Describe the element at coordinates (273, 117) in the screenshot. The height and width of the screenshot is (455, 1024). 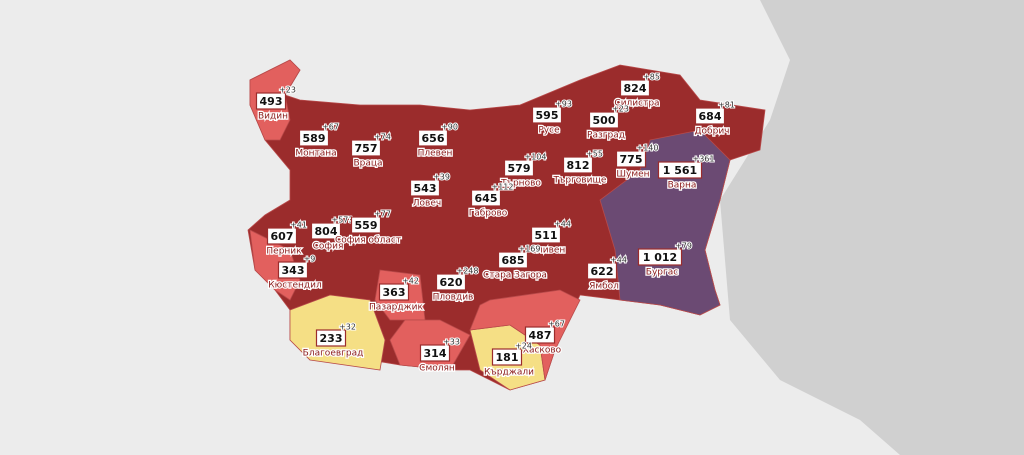
I see `region-name: Видин` at that location.